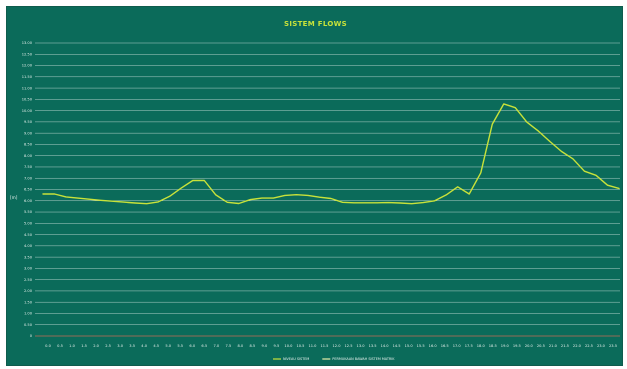 The width and height of the screenshot is (627, 369). I want to click on y-tick-label: 10.50, so click(27, 100).